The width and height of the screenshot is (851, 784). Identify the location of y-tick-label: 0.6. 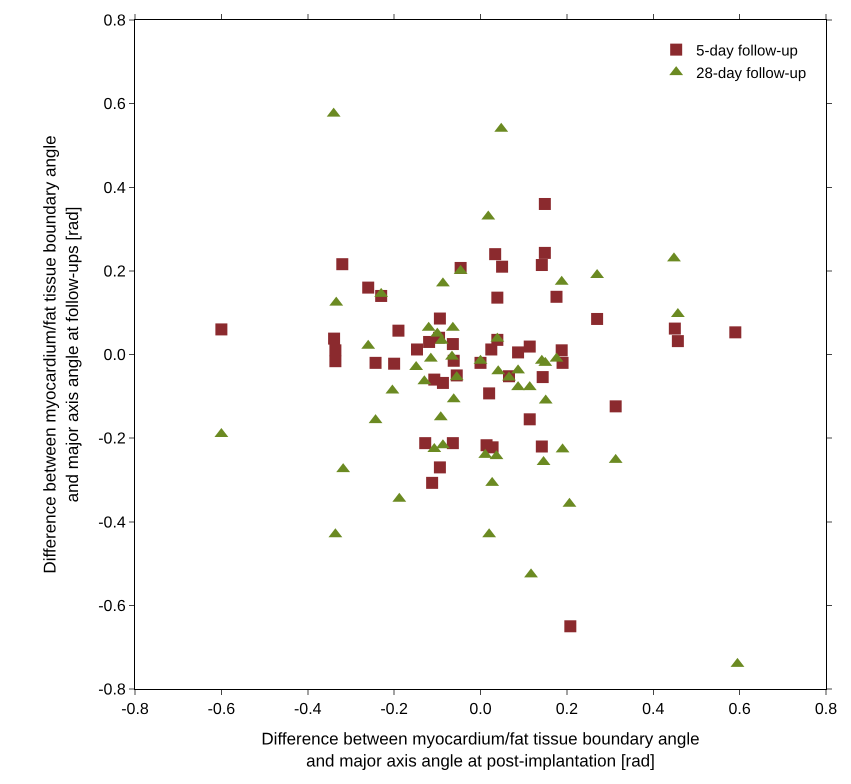
(115, 105).